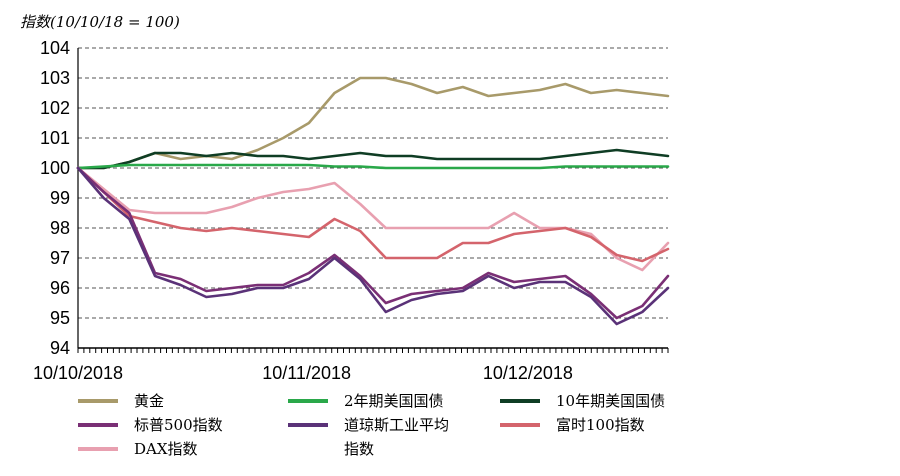 The height and width of the screenshot is (476, 900). I want to click on y-tick-label: 94, so click(60, 348).